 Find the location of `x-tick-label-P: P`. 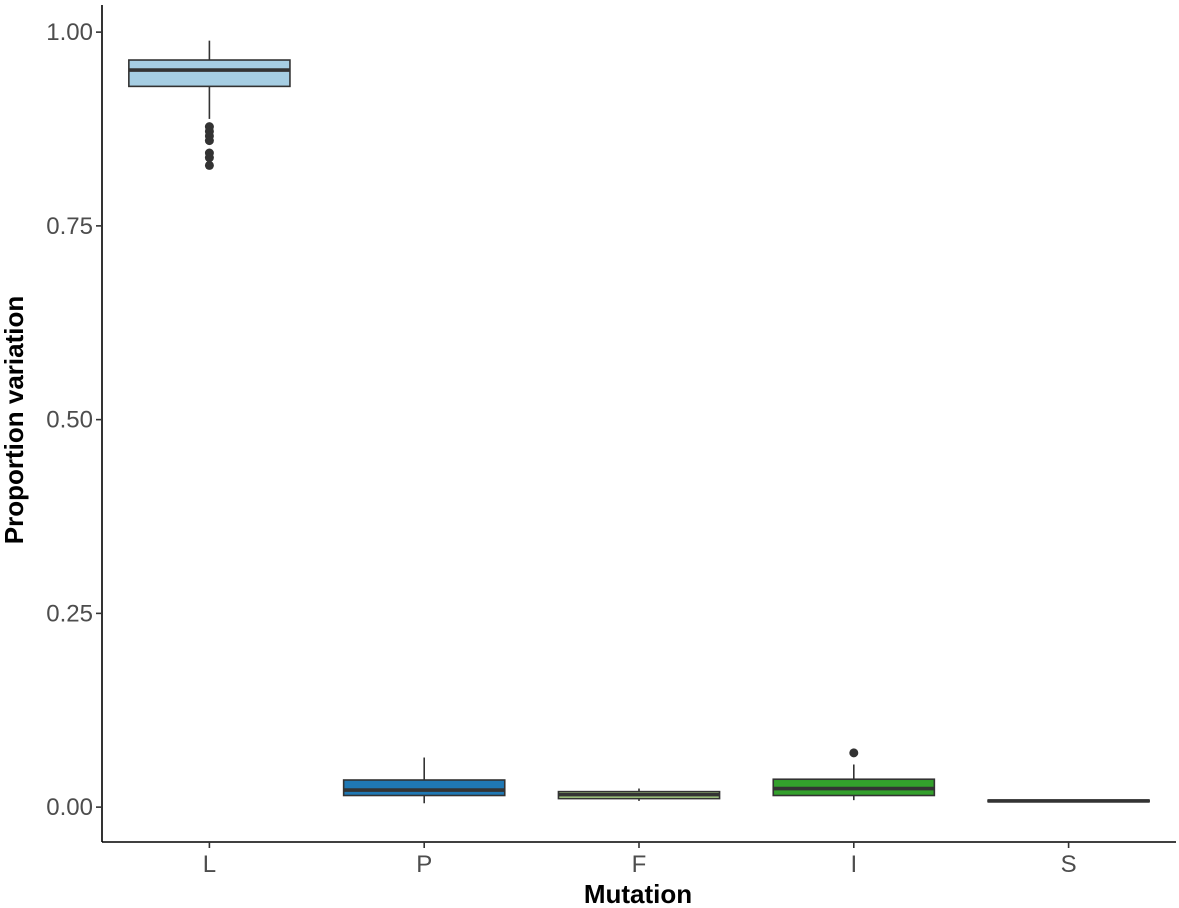

x-tick-label-P: P is located at coordinates (424, 864).